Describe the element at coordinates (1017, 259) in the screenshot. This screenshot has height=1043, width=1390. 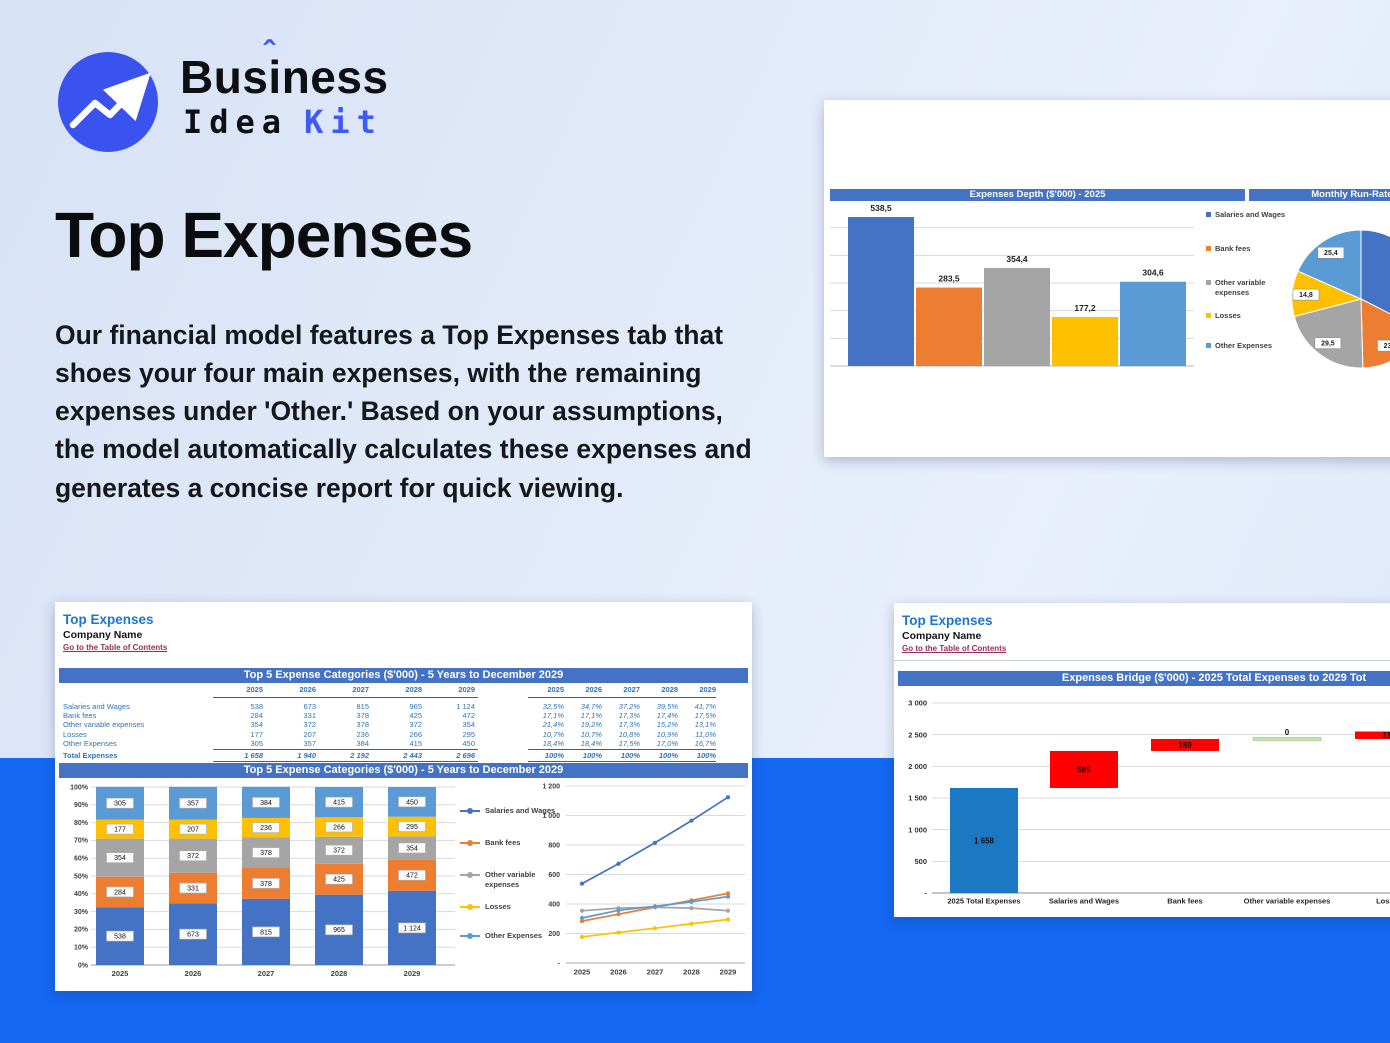
I see `bar-value-label: 354,4` at that location.